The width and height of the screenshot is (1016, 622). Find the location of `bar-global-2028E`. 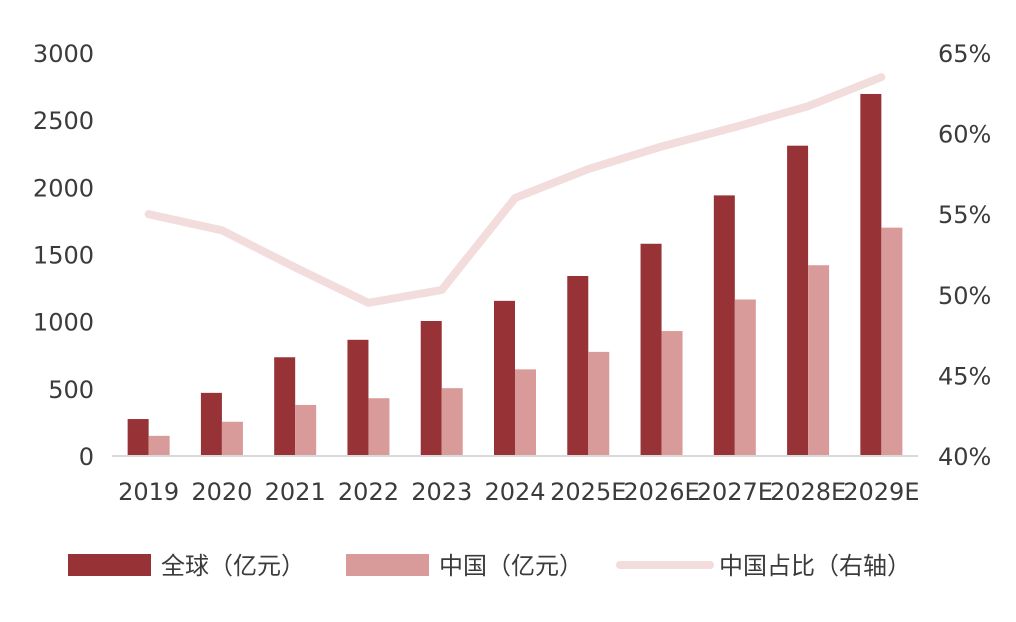

bar-global-2028E is located at coordinates (798, 300).